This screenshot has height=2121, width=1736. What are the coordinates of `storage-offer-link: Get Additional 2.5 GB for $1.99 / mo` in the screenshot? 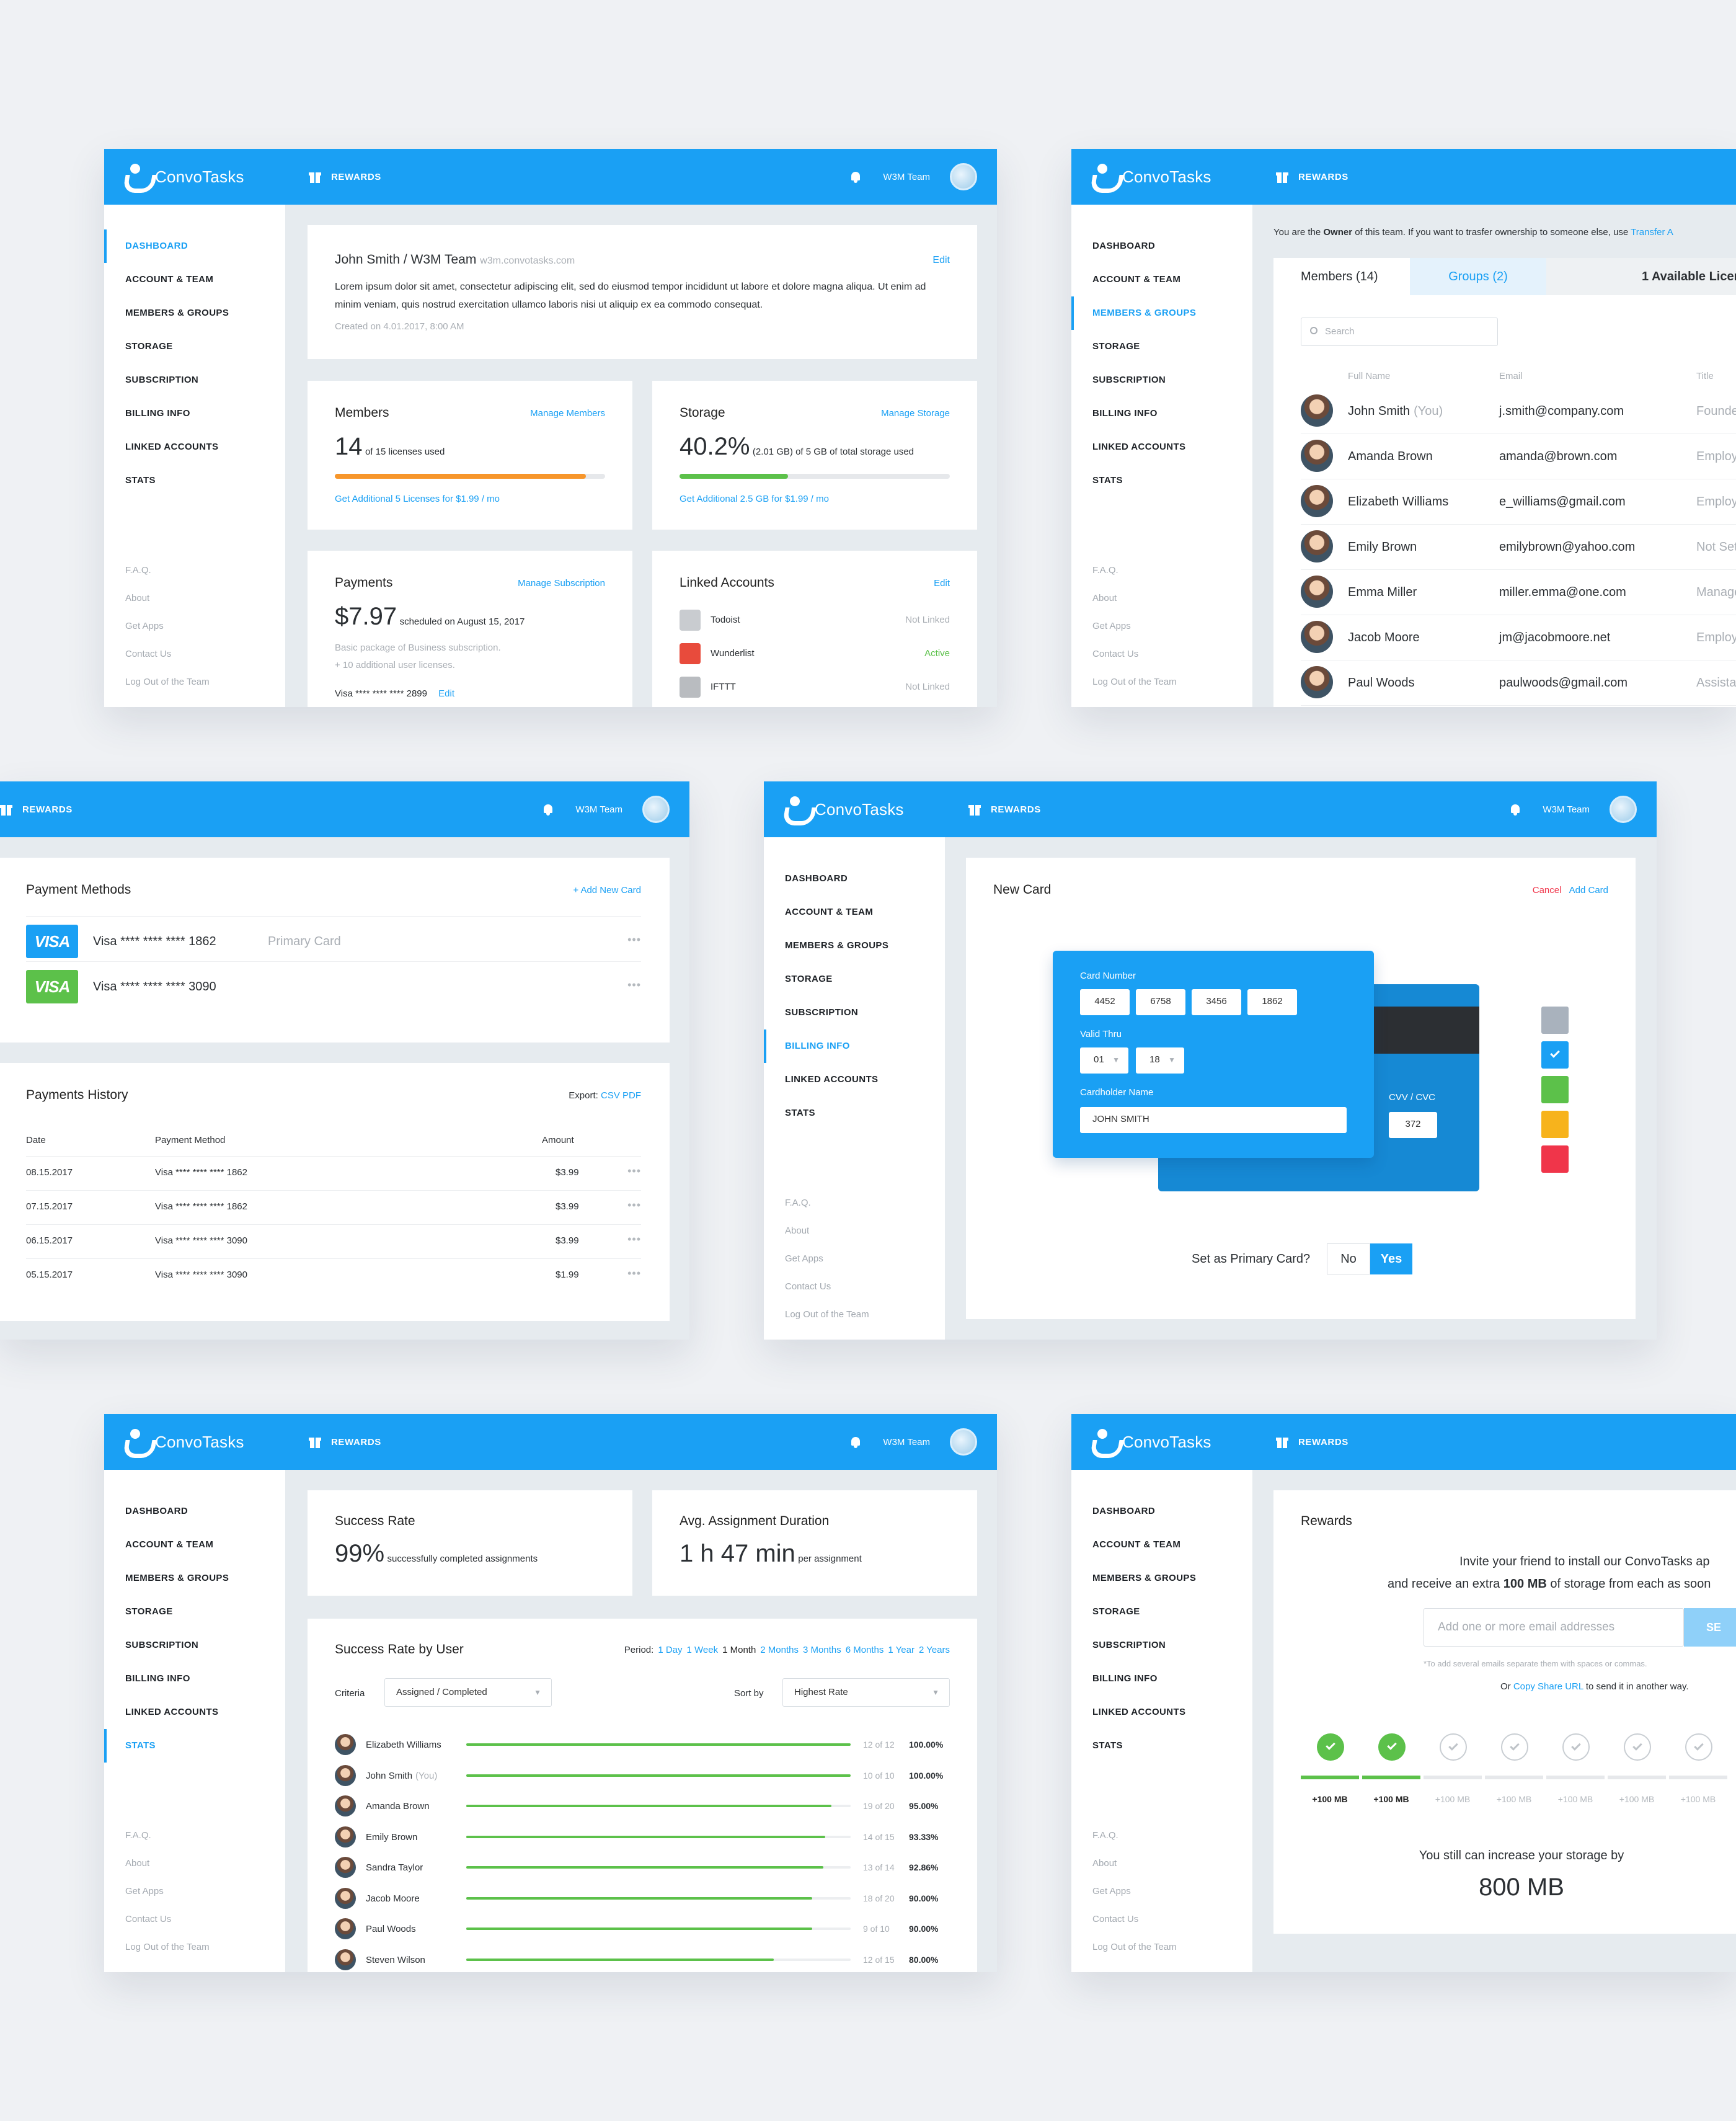 It's located at (754, 499).